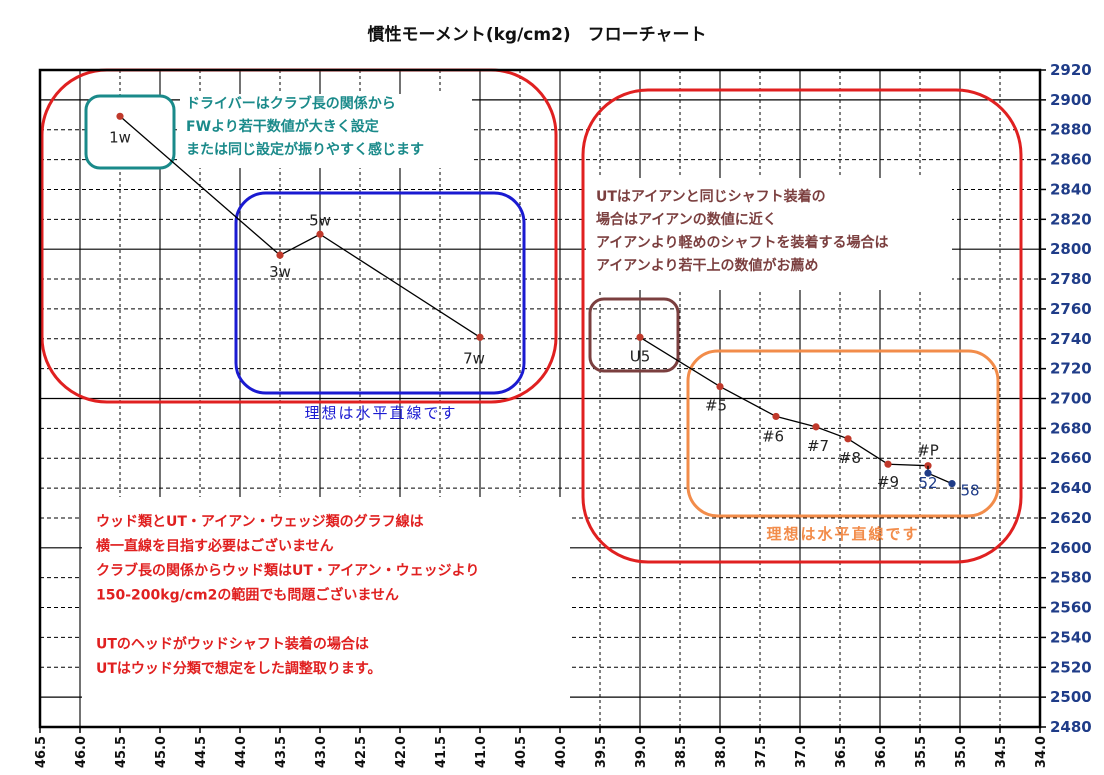 This screenshot has width=1104, height=775. What do you see at coordinates (1071, 458) in the screenshot?
I see `y-tick-label: 2660` at bounding box center [1071, 458].